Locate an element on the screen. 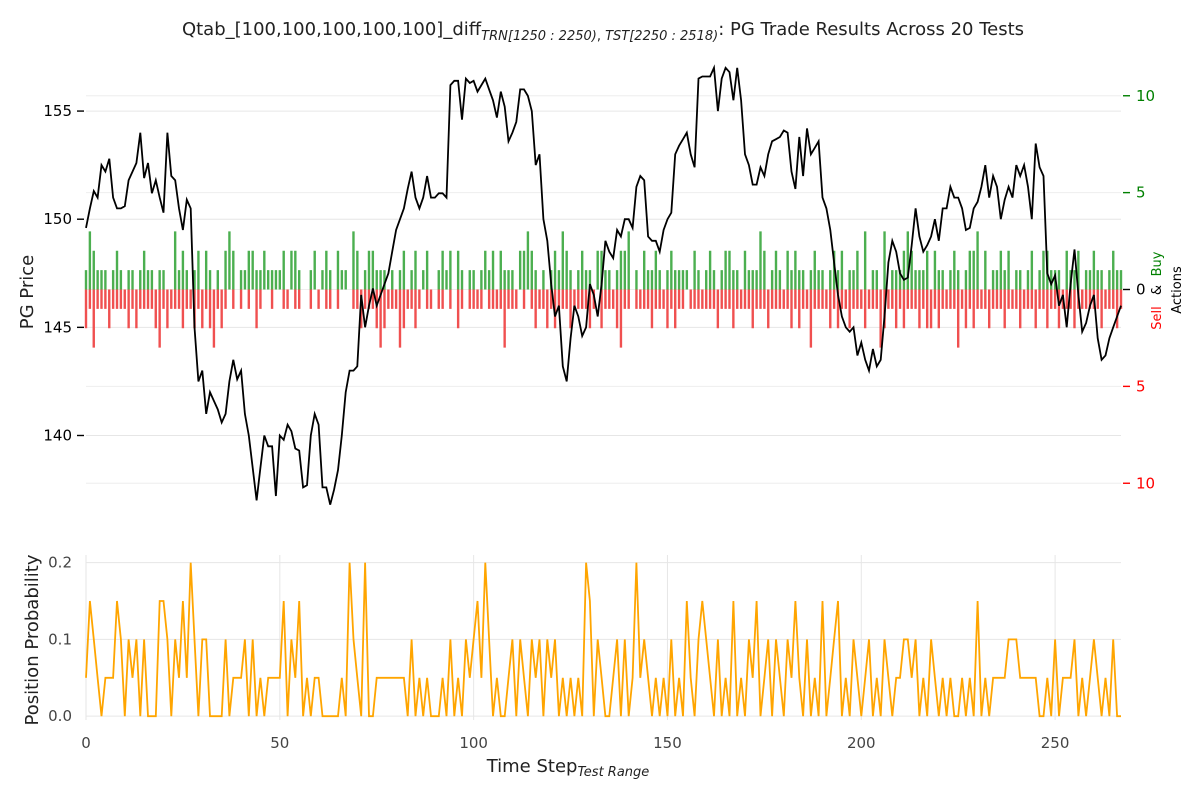  actions-tick-label: 0 is located at coordinates (1141, 290).